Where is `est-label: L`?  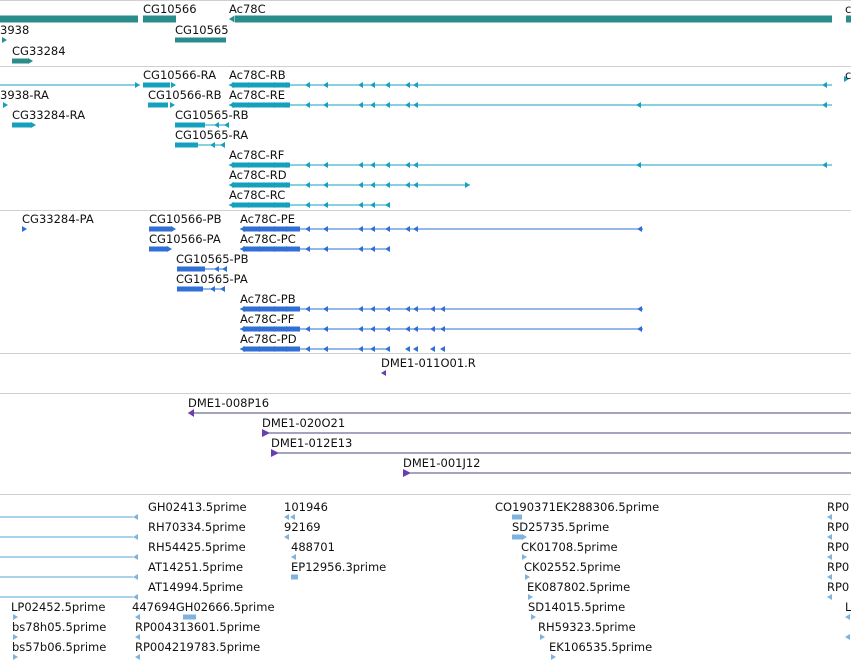
est-label: L is located at coordinates (848, 607).